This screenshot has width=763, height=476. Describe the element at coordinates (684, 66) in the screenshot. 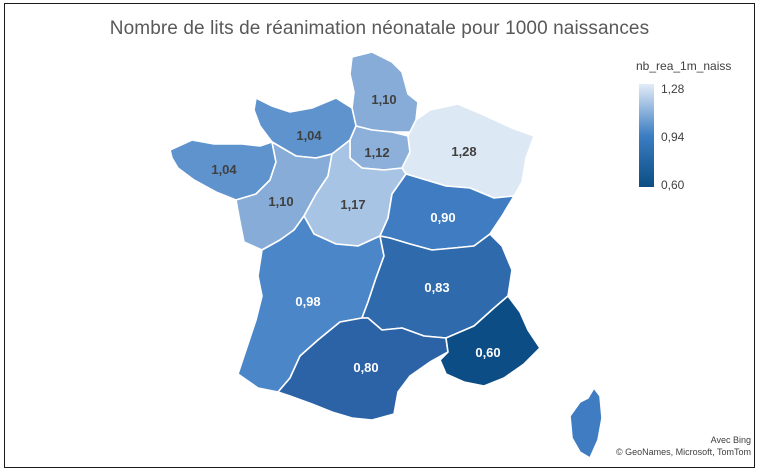

I see `legend-title: nb_rea_1m_naiss` at that location.